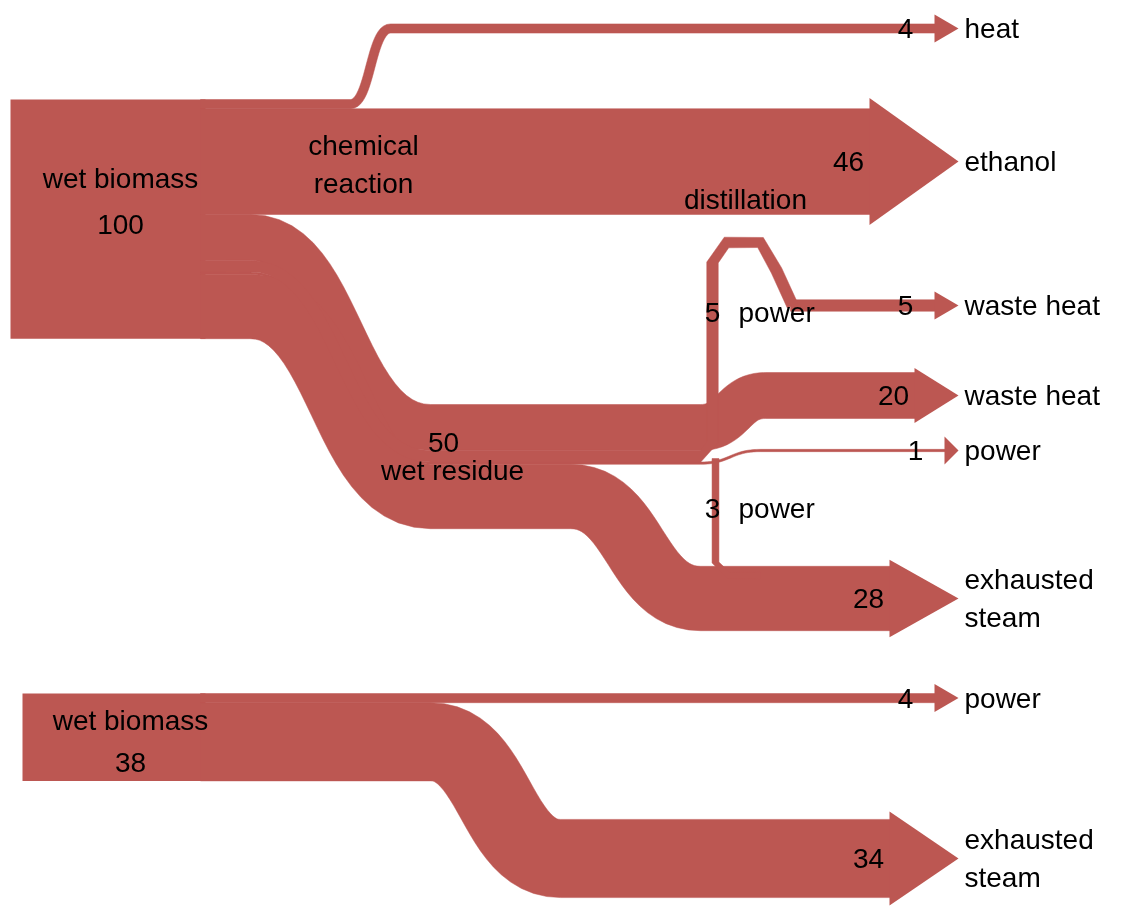 The image size is (1132, 914). What do you see at coordinates (848, 162) in the screenshot?
I see `data-label: 46` at bounding box center [848, 162].